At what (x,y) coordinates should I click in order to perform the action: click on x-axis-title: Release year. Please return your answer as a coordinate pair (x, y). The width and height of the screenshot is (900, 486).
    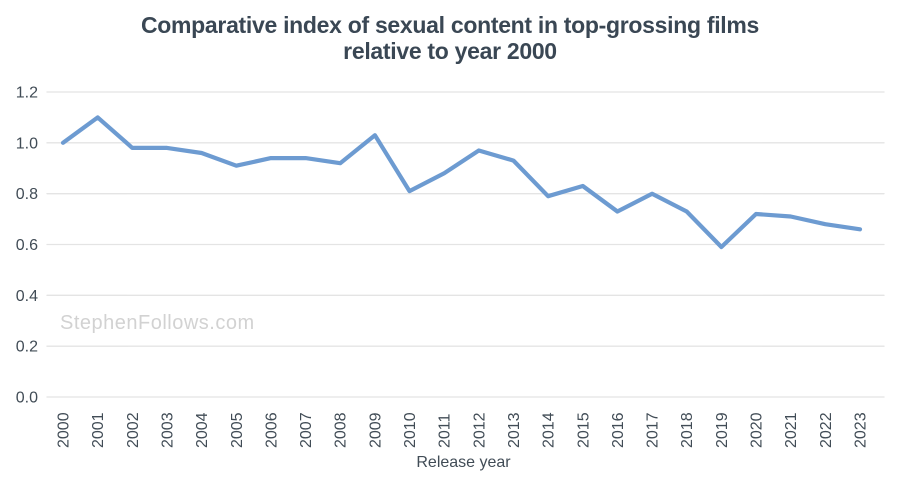
    Looking at the image, I should click on (463, 462).